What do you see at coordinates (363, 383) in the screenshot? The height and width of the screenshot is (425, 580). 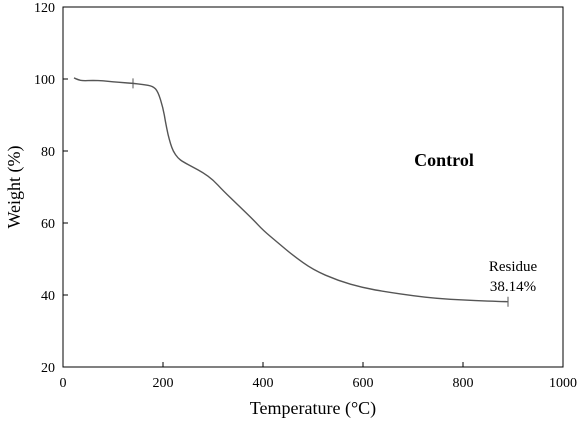 I see `x-tick-label: 600` at bounding box center [363, 383].